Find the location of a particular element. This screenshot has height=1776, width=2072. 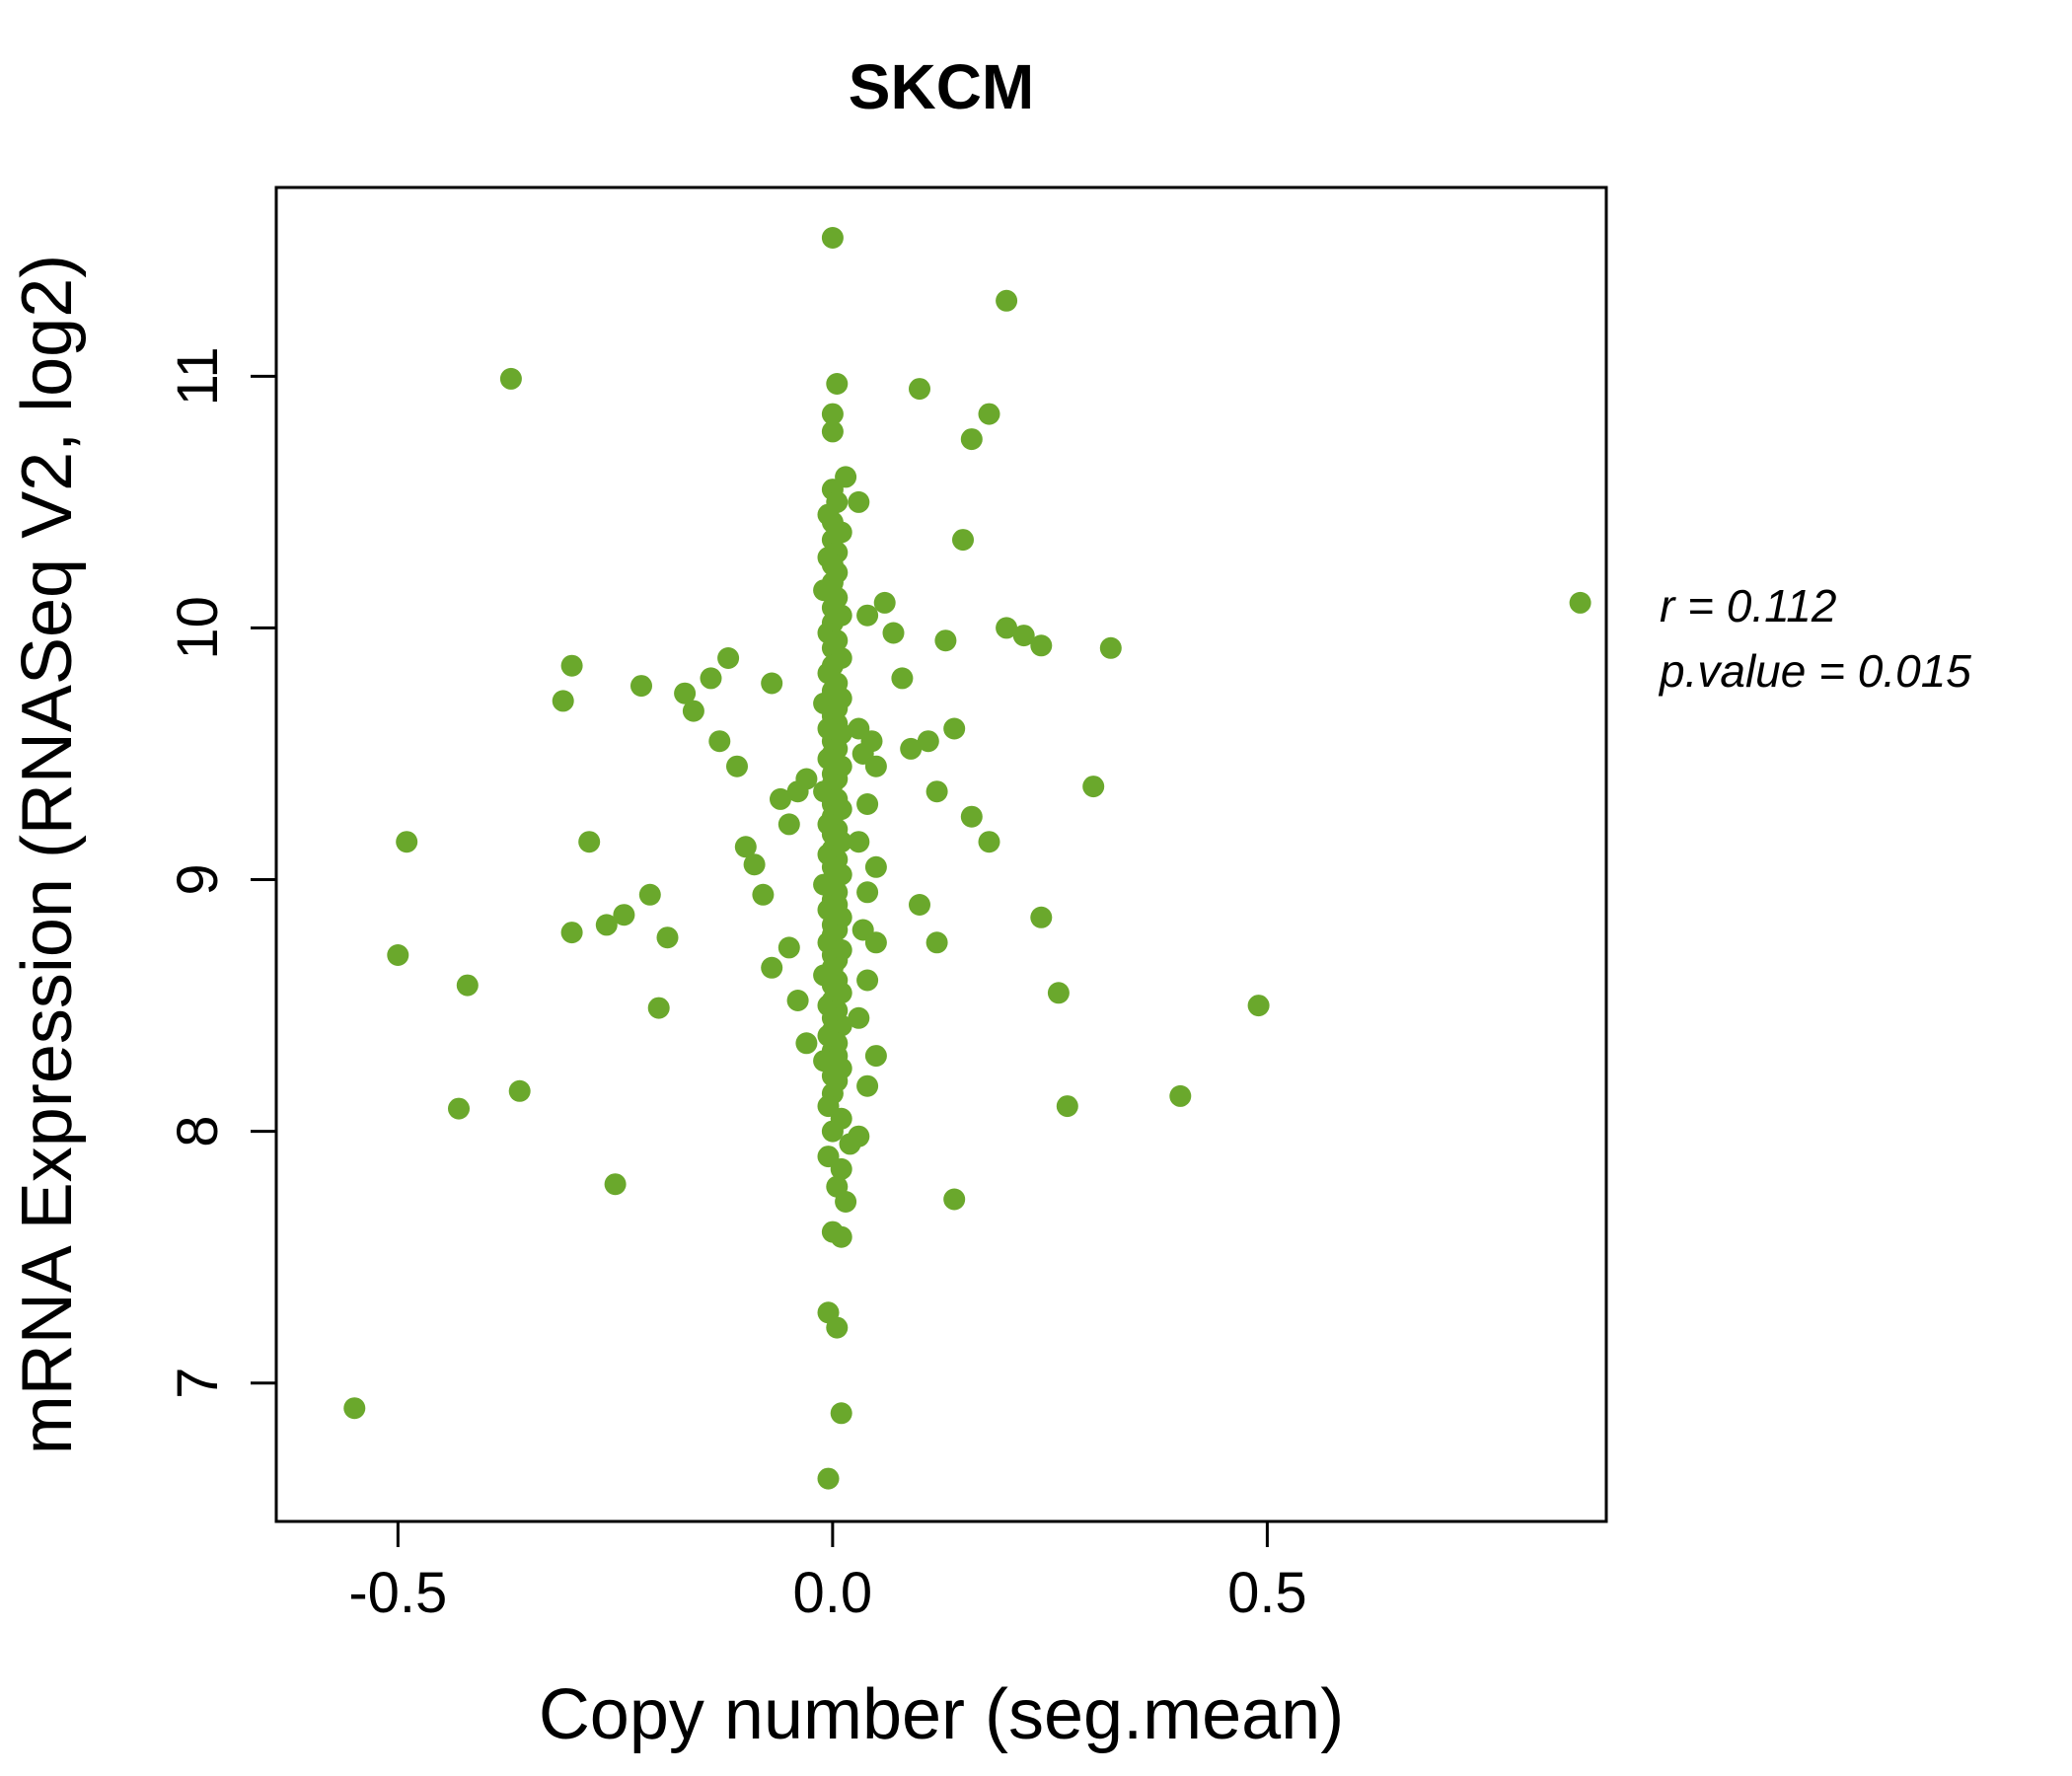

x-tick-label: 0.0 is located at coordinates (833, 1593).